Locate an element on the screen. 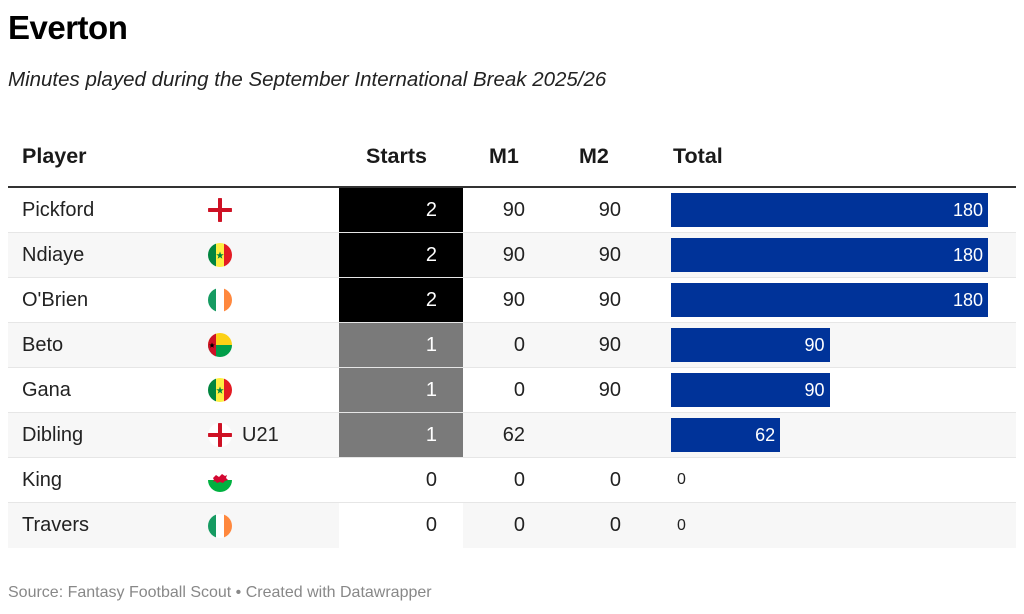  table-row: O'Brien 2 90 90 180 is located at coordinates (512, 300).